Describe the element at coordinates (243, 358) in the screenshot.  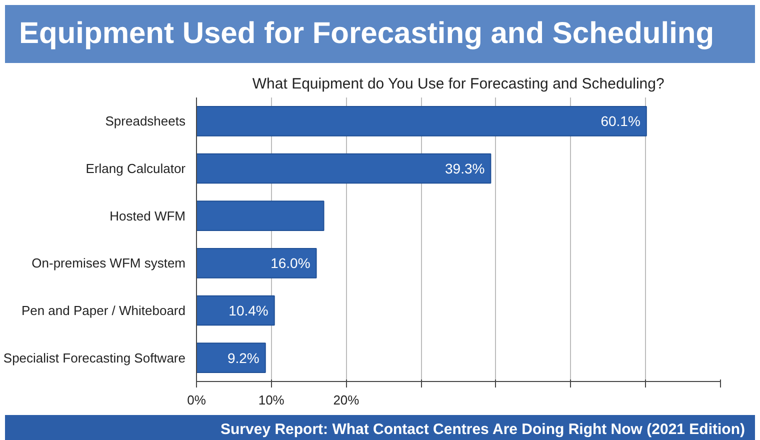
I see `data-label: 9.2%` at that location.